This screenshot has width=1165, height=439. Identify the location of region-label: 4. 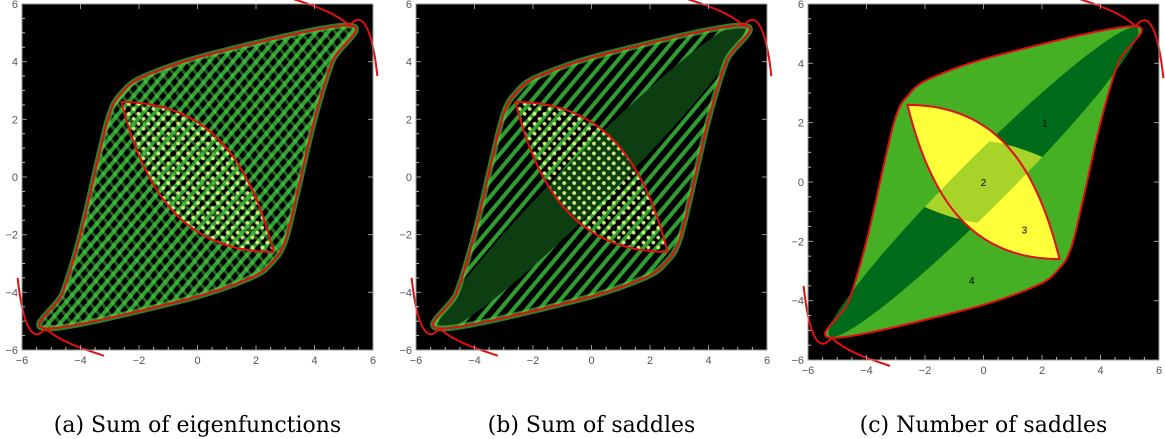
(972, 281).